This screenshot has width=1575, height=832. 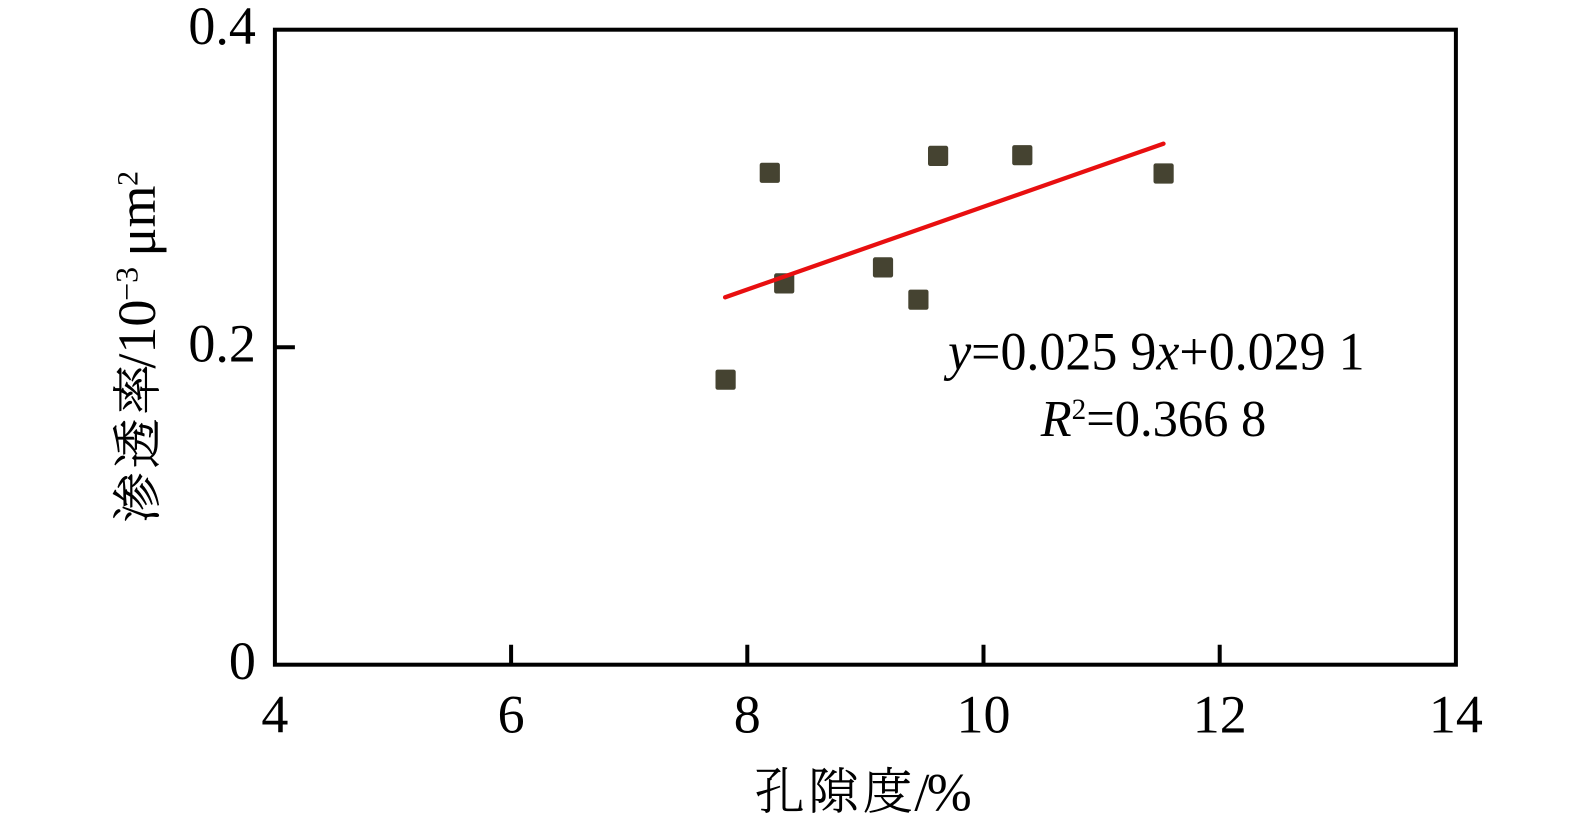 What do you see at coordinates (222, 28) in the screenshot?
I see `svg-text: 0.4` at bounding box center [222, 28].